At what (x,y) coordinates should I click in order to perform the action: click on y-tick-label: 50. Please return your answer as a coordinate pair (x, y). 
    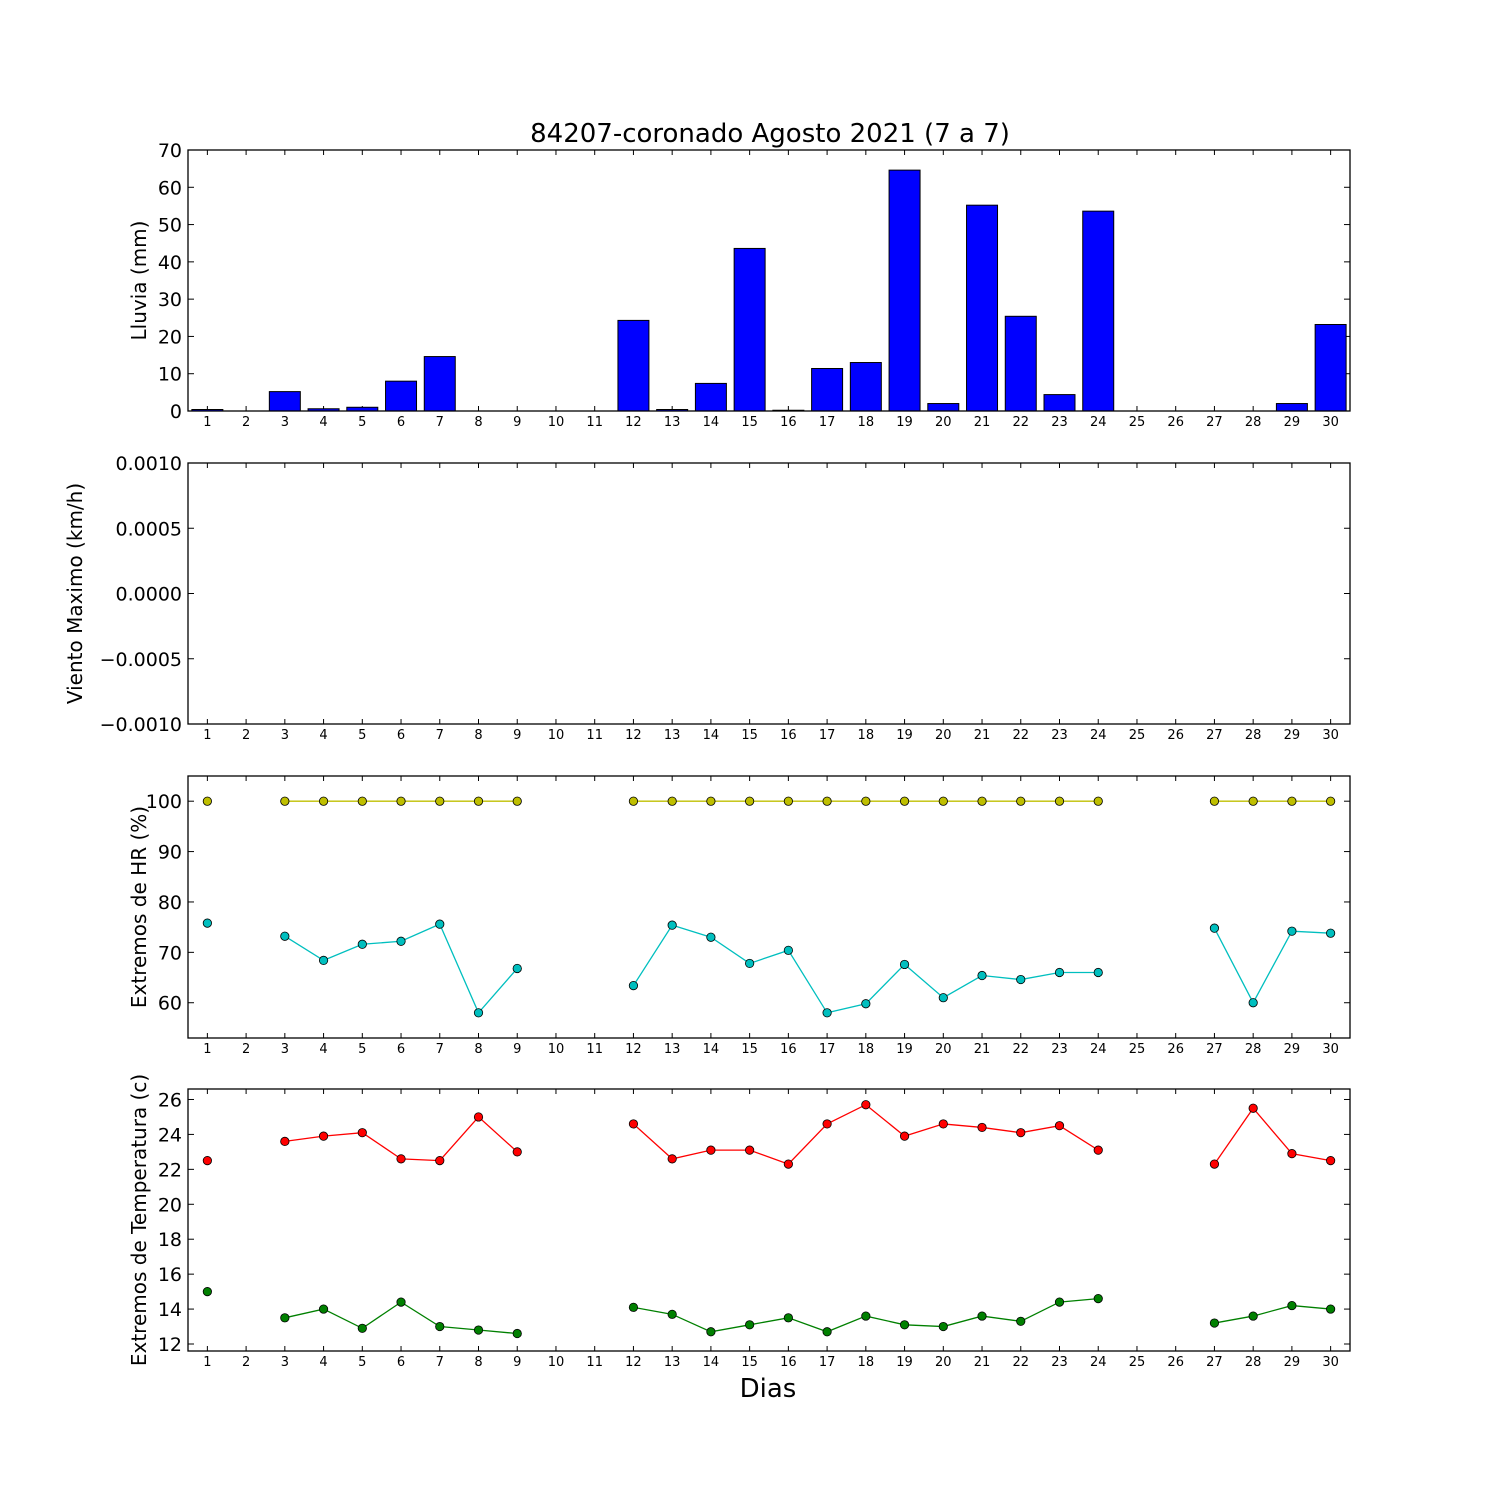
    Looking at the image, I should click on (170, 226).